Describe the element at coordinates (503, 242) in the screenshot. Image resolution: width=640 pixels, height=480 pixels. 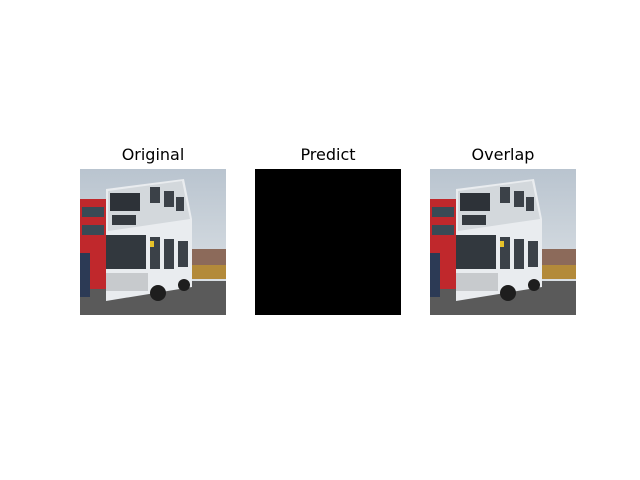
I see `overlap-image` at that location.